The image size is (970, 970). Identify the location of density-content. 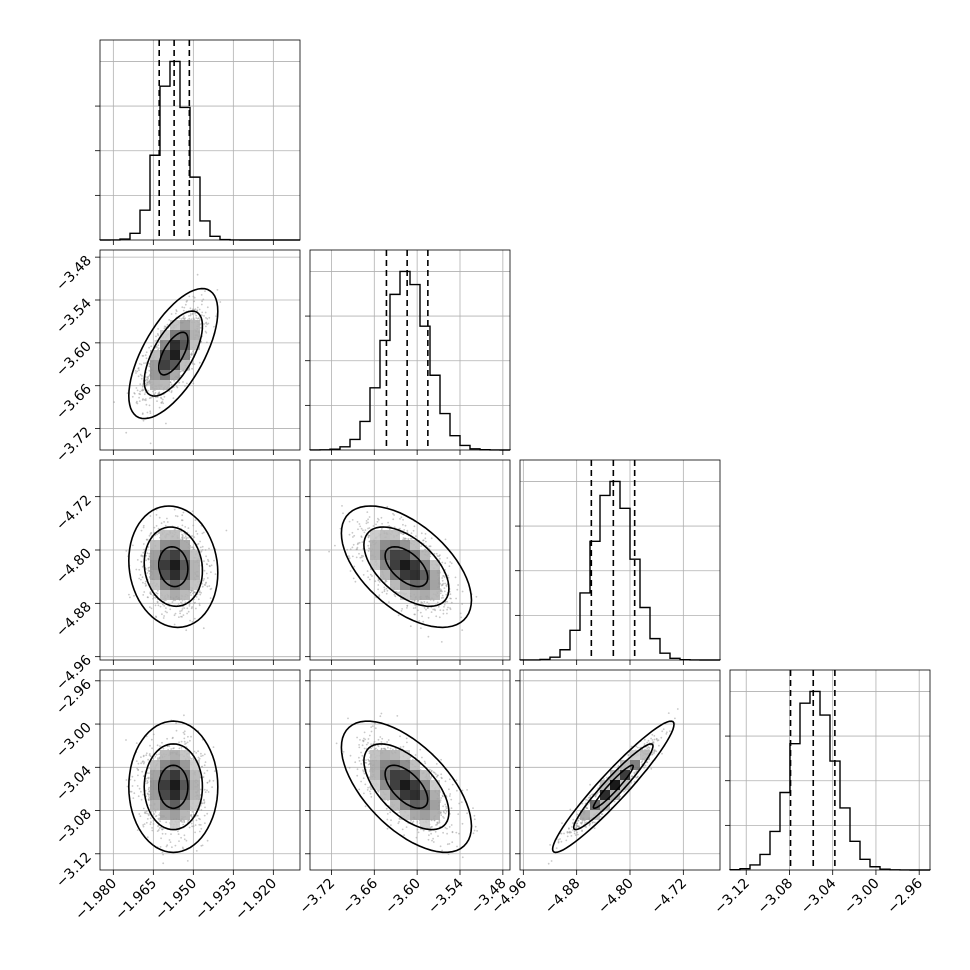
(613, 786).